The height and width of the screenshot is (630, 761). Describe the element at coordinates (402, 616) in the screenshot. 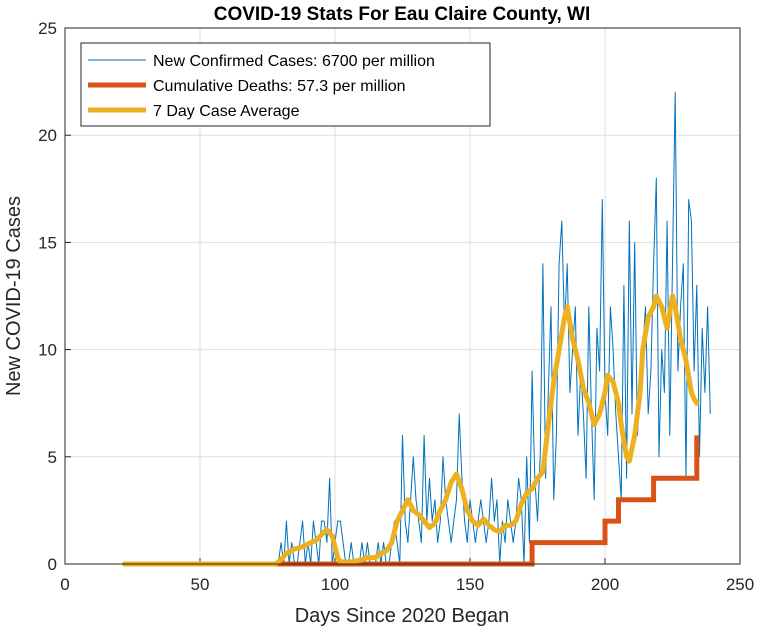

I see `x-axis-label: Days Since 2020 Began` at that location.